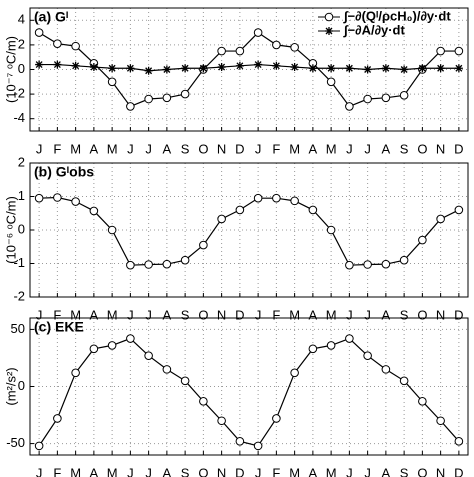 The image size is (474, 477). I want to click on panel-title: (c) EKE, so click(59, 327).